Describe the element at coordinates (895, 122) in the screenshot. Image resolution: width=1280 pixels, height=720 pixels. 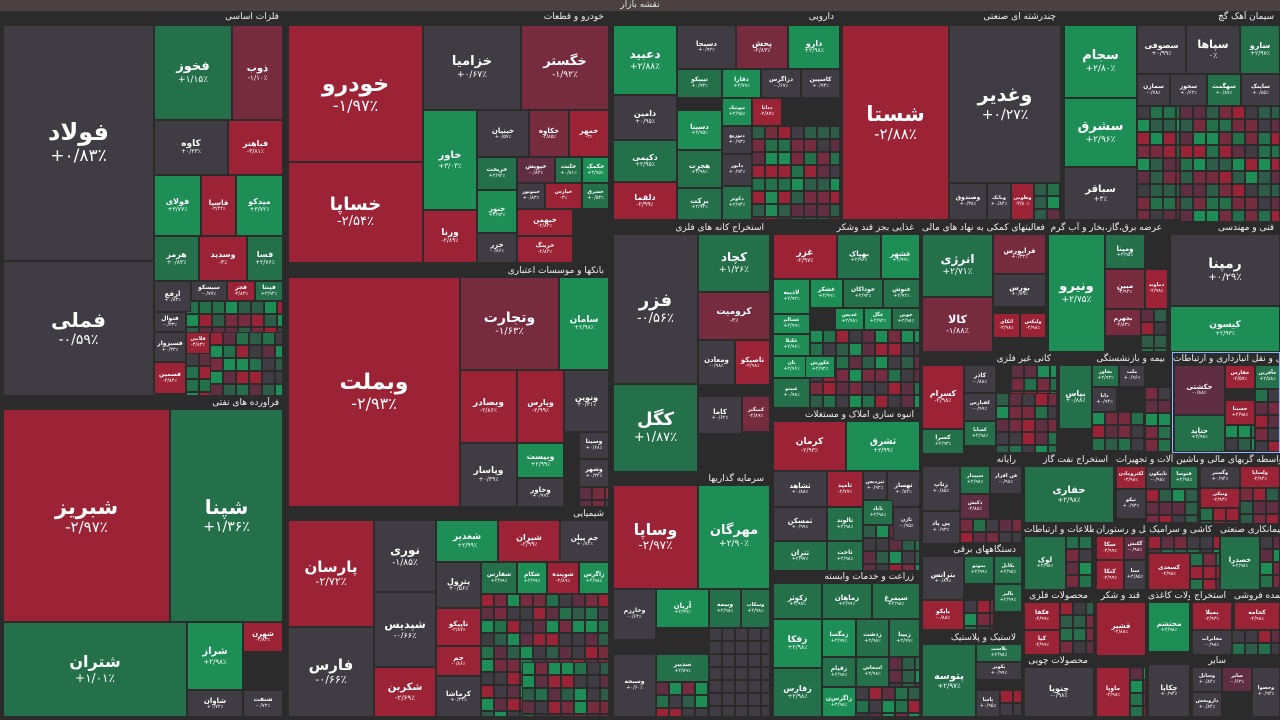
I see `symbol-tile: شستا -۲/۸۸٪` at that location.